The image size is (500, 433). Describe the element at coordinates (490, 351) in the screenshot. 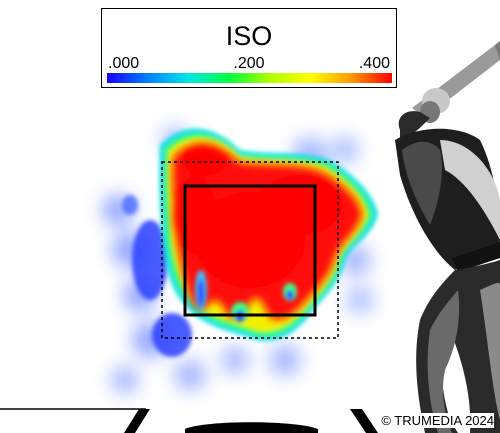

I see `leg-highlight-rear` at that location.